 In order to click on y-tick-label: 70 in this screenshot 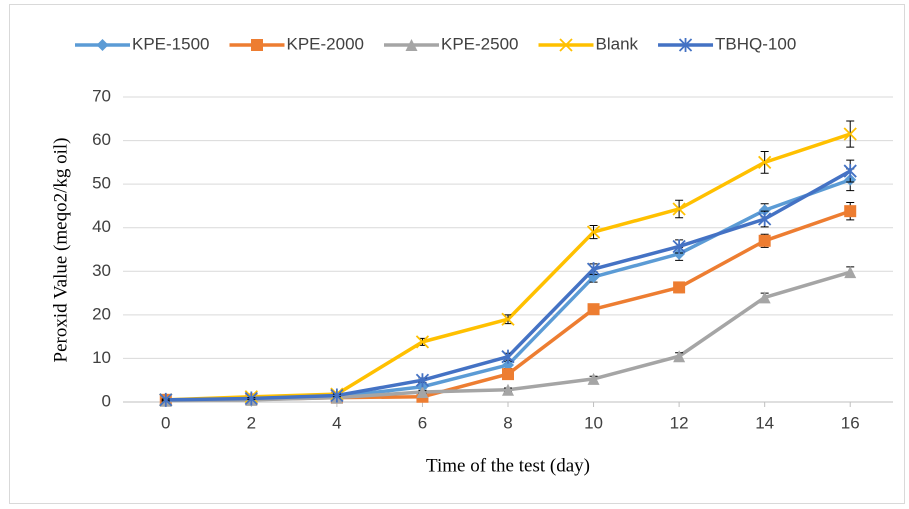, I will do `click(101, 95)`.